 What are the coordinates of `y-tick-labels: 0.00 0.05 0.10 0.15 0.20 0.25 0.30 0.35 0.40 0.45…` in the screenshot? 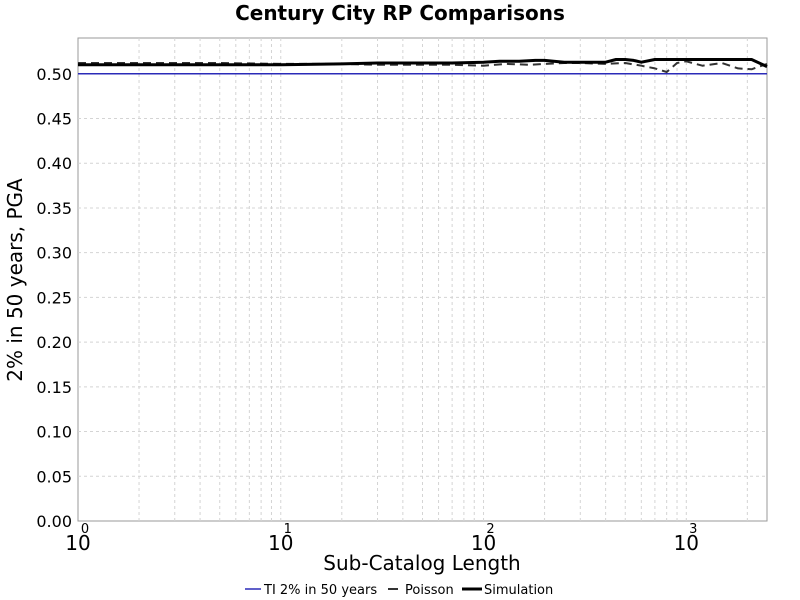 It's located at (54, 298).